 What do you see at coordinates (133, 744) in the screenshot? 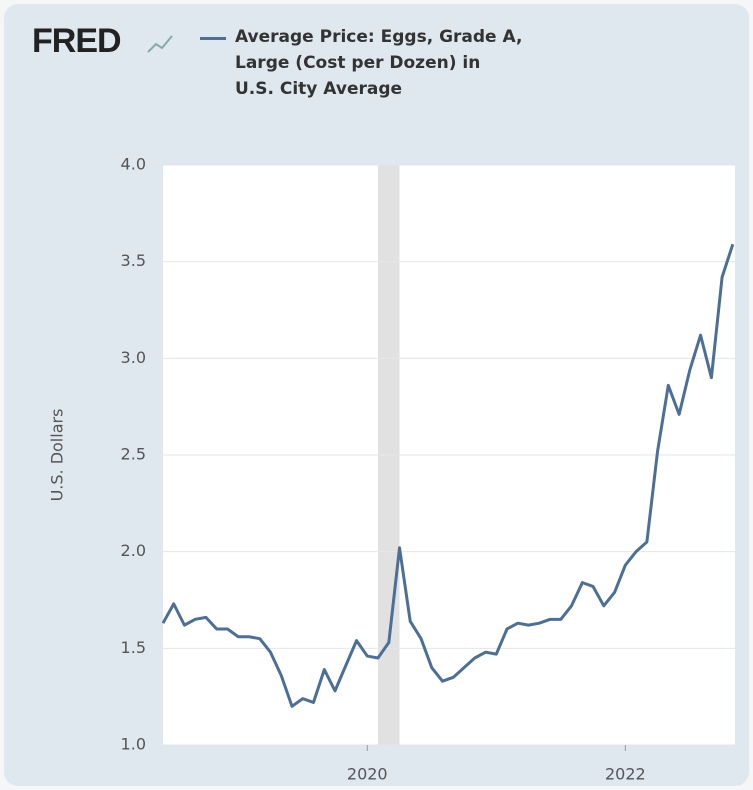
I see `y-tick-label: 1.0` at bounding box center [133, 744].